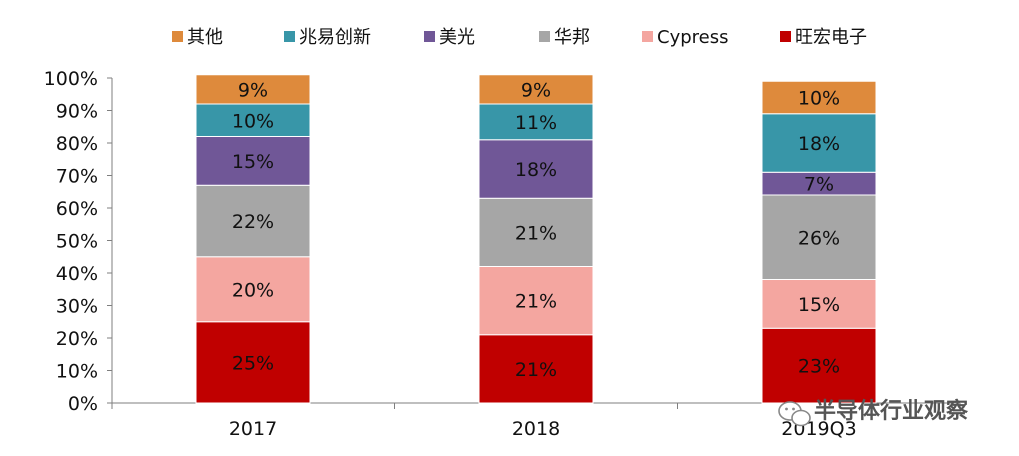 This screenshot has width=1019, height=456. What do you see at coordinates (71, 79) in the screenshot?
I see `y-tick-label: 100%` at bounding box center [71, 79].